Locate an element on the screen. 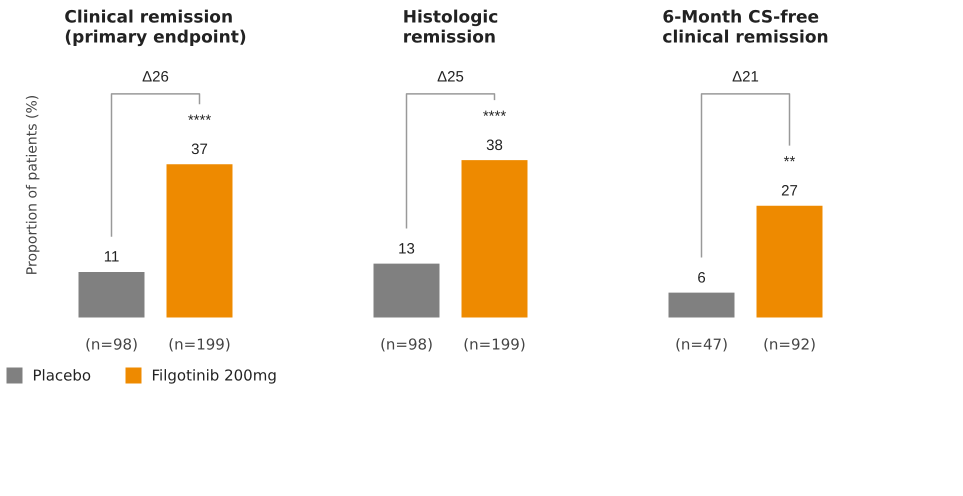 The width and height of the screenshot is (963, 496). text: Δ26 is located at coordinates (155, 77).